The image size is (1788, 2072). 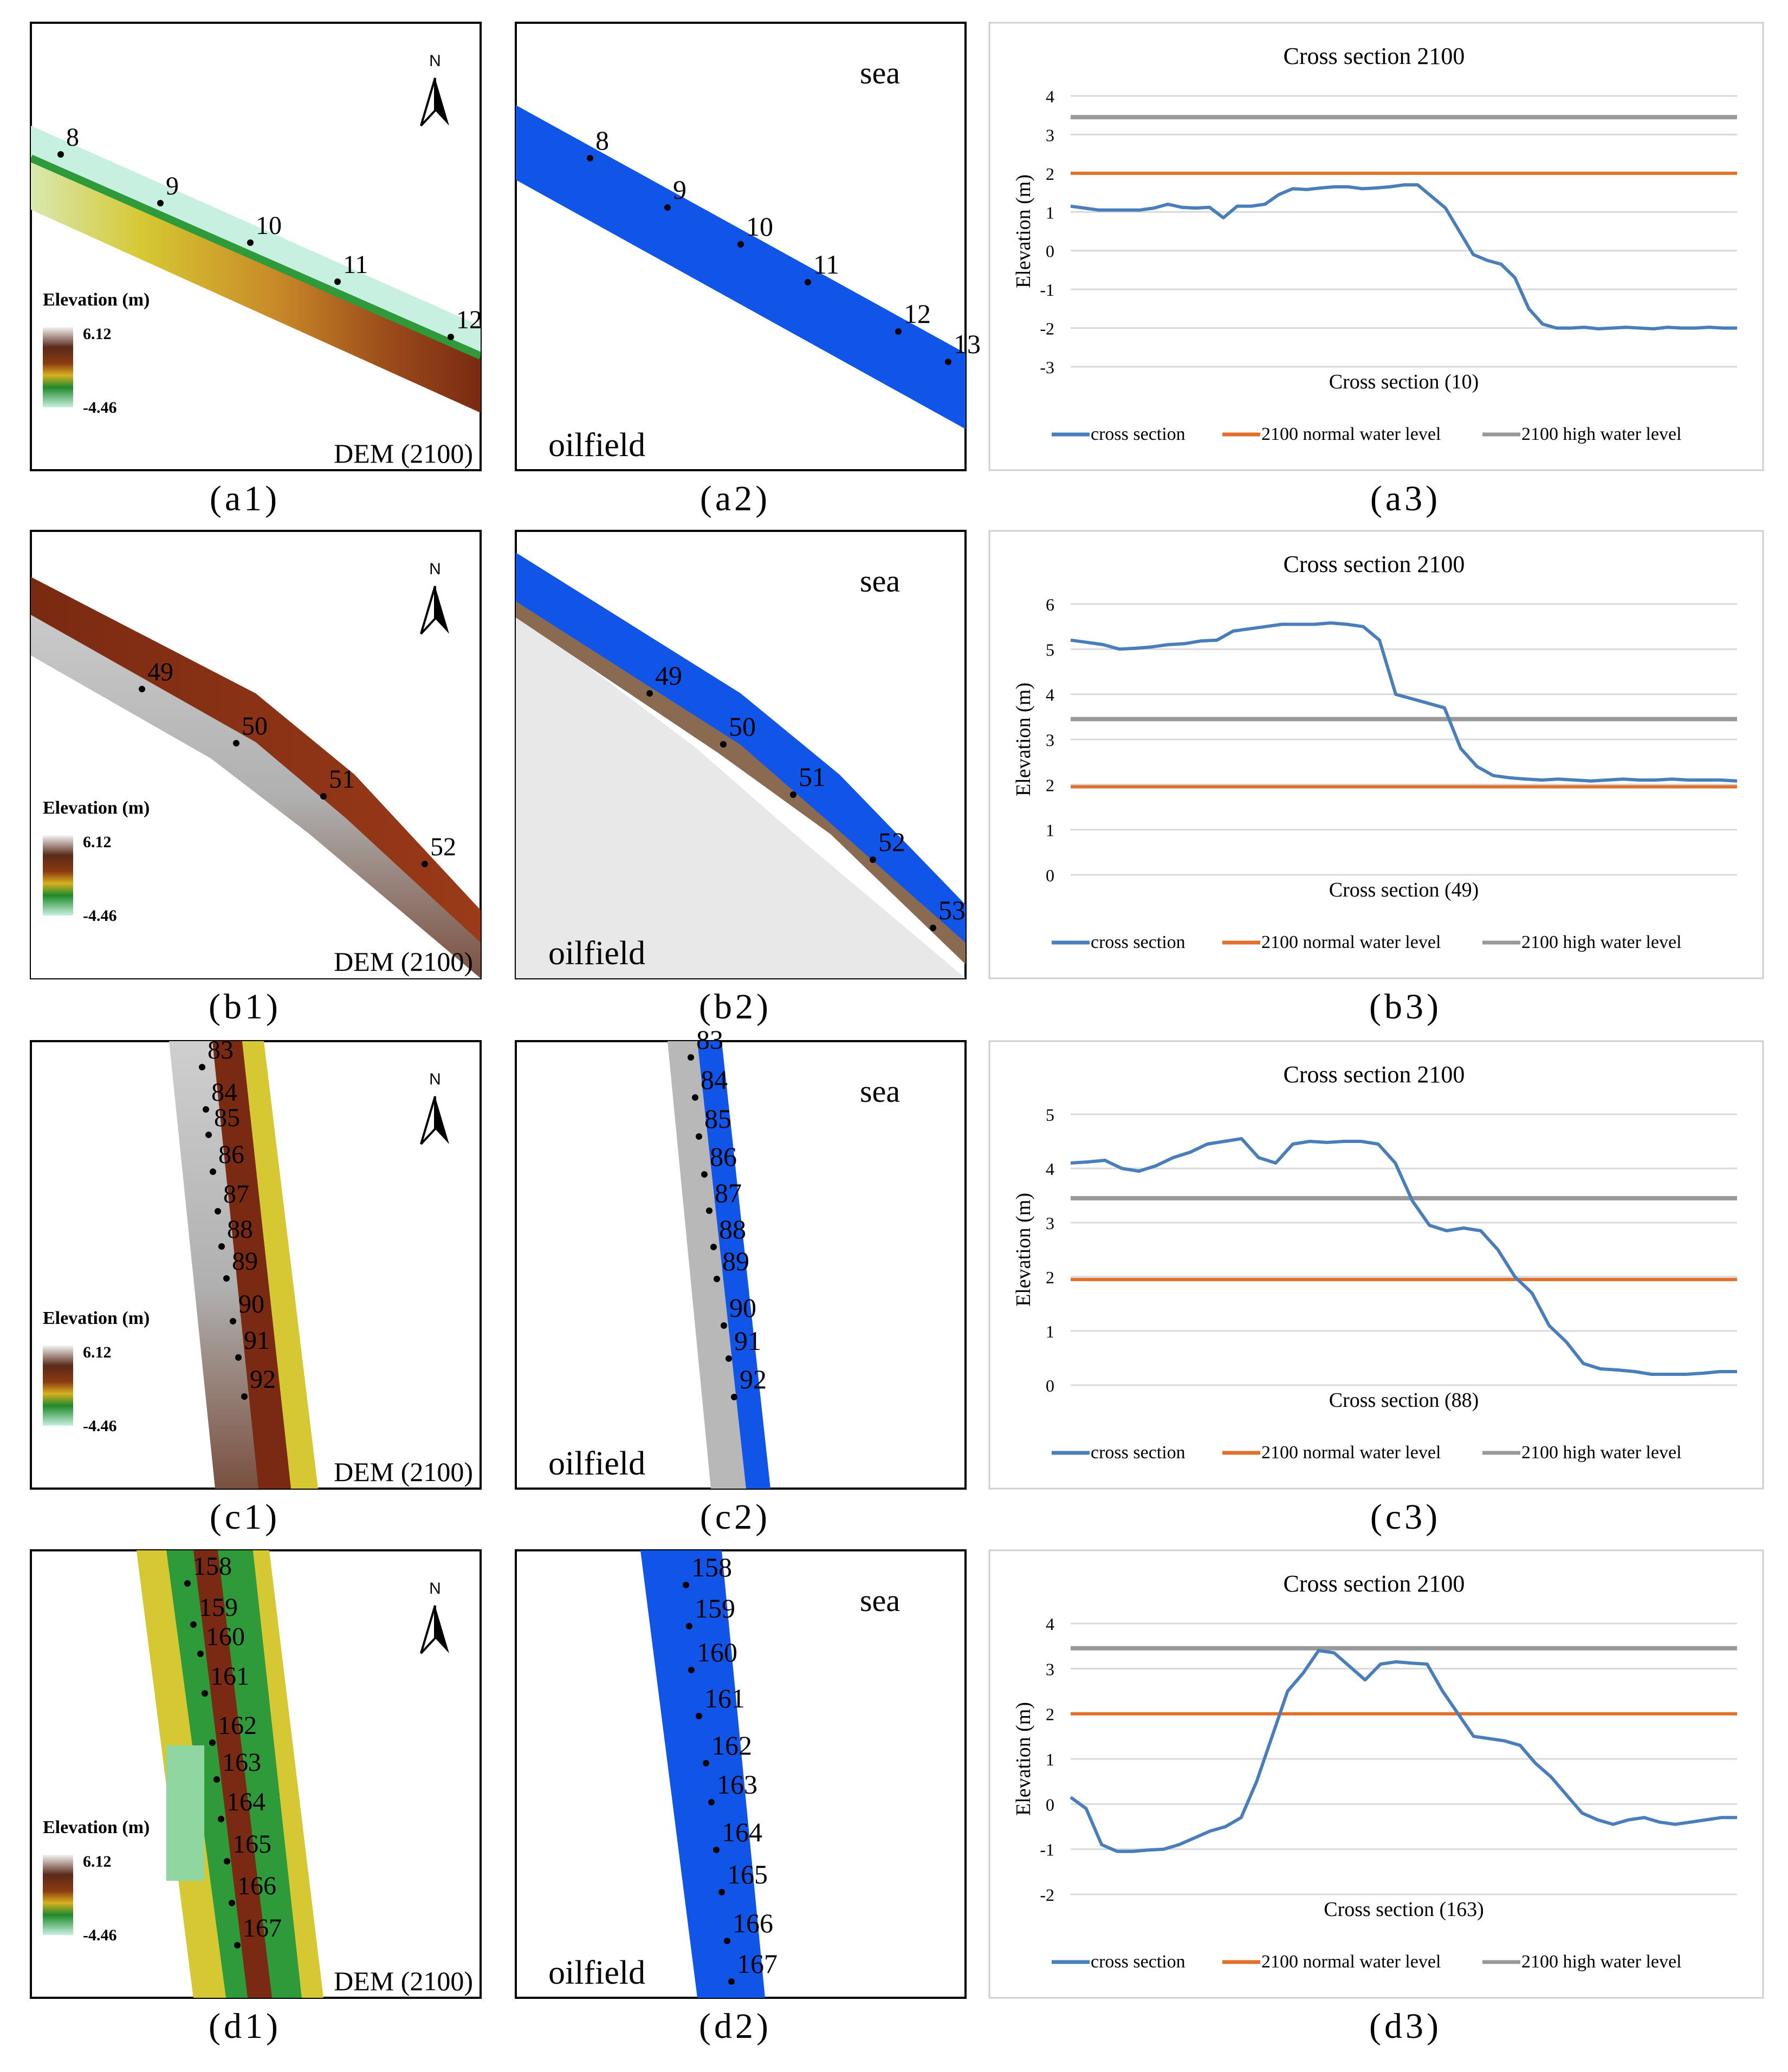 What do you see at coordinates (1047, 232) in the screenshot?
I see `chart-y-ticks: 4 3 2 1 0 -1 -2 -3` at bounding box center [1047, 232].